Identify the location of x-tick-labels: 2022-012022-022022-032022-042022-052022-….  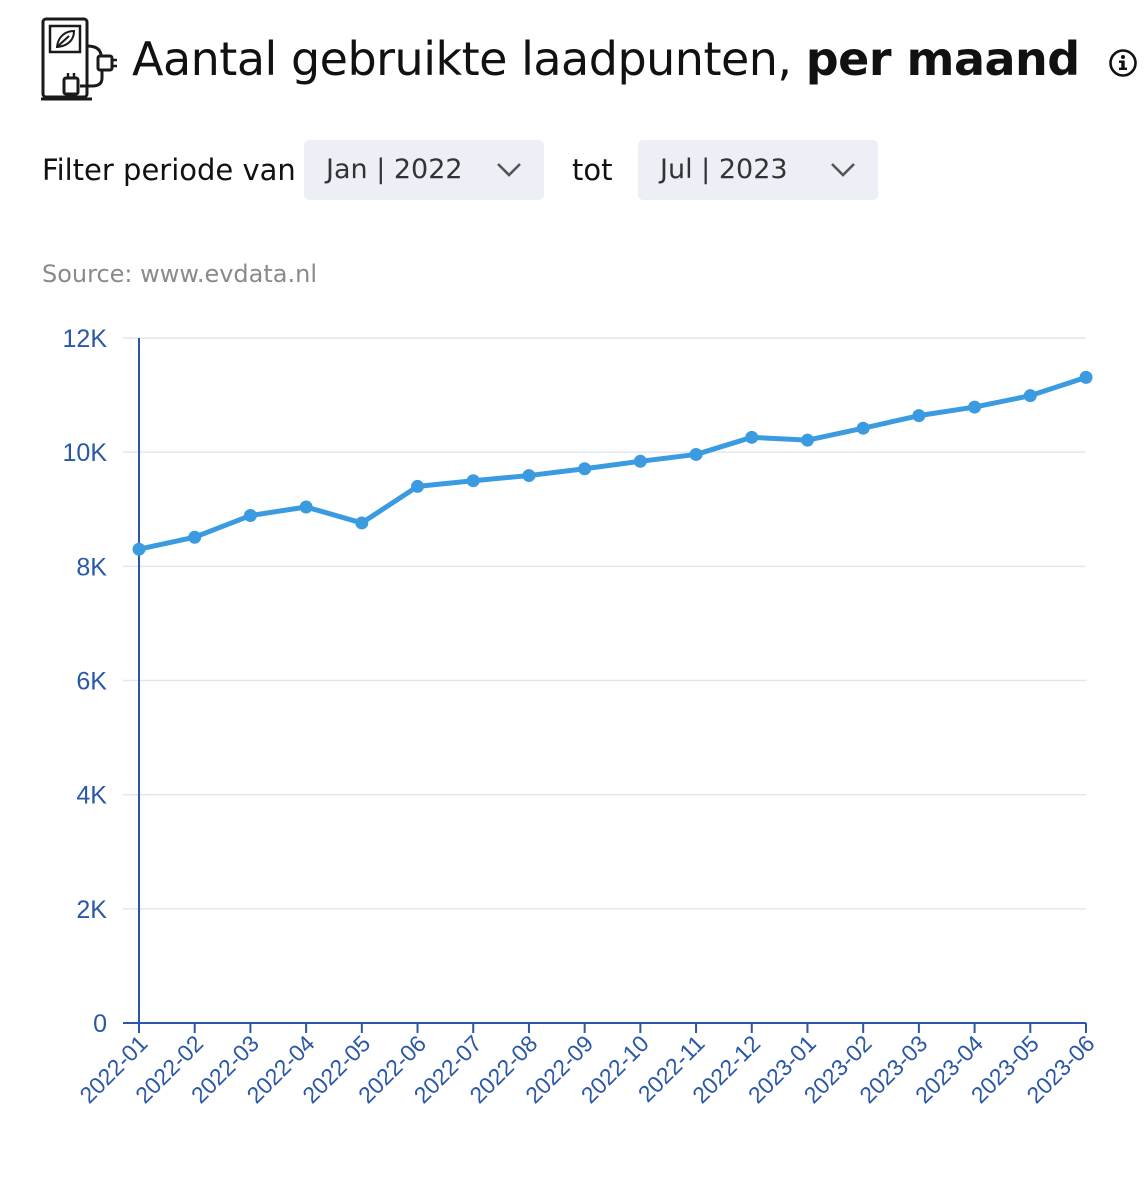
(586, 1069).